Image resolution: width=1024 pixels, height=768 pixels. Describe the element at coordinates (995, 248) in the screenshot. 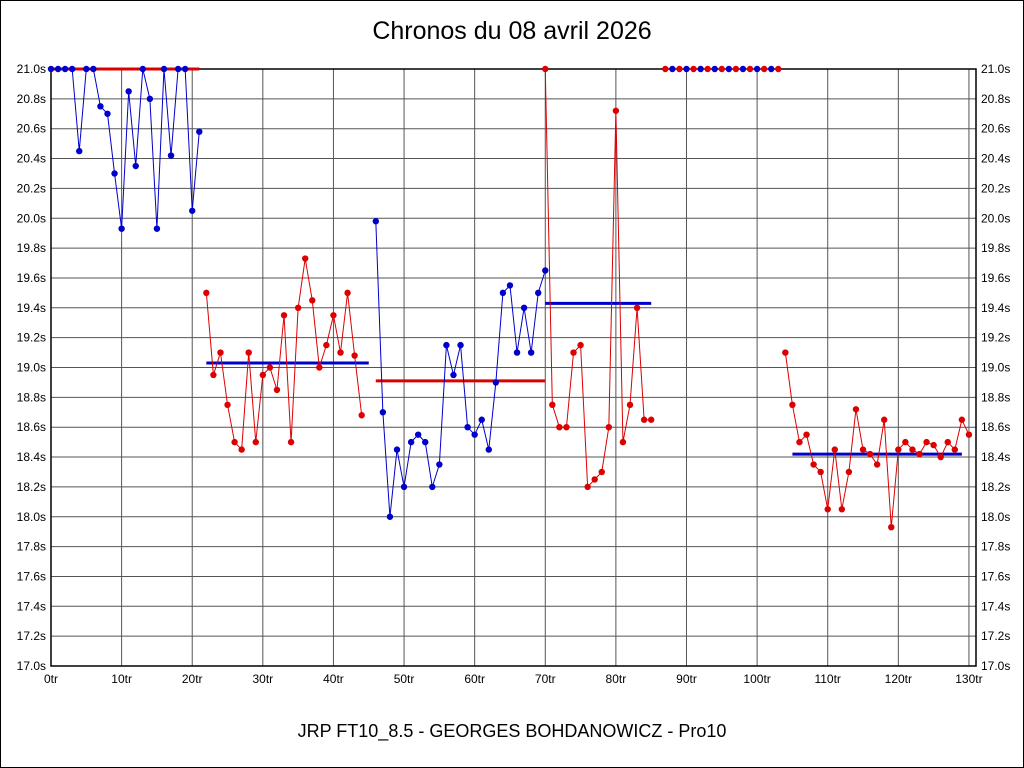

I see `y-tick-label-right: 19.8s` at that location.